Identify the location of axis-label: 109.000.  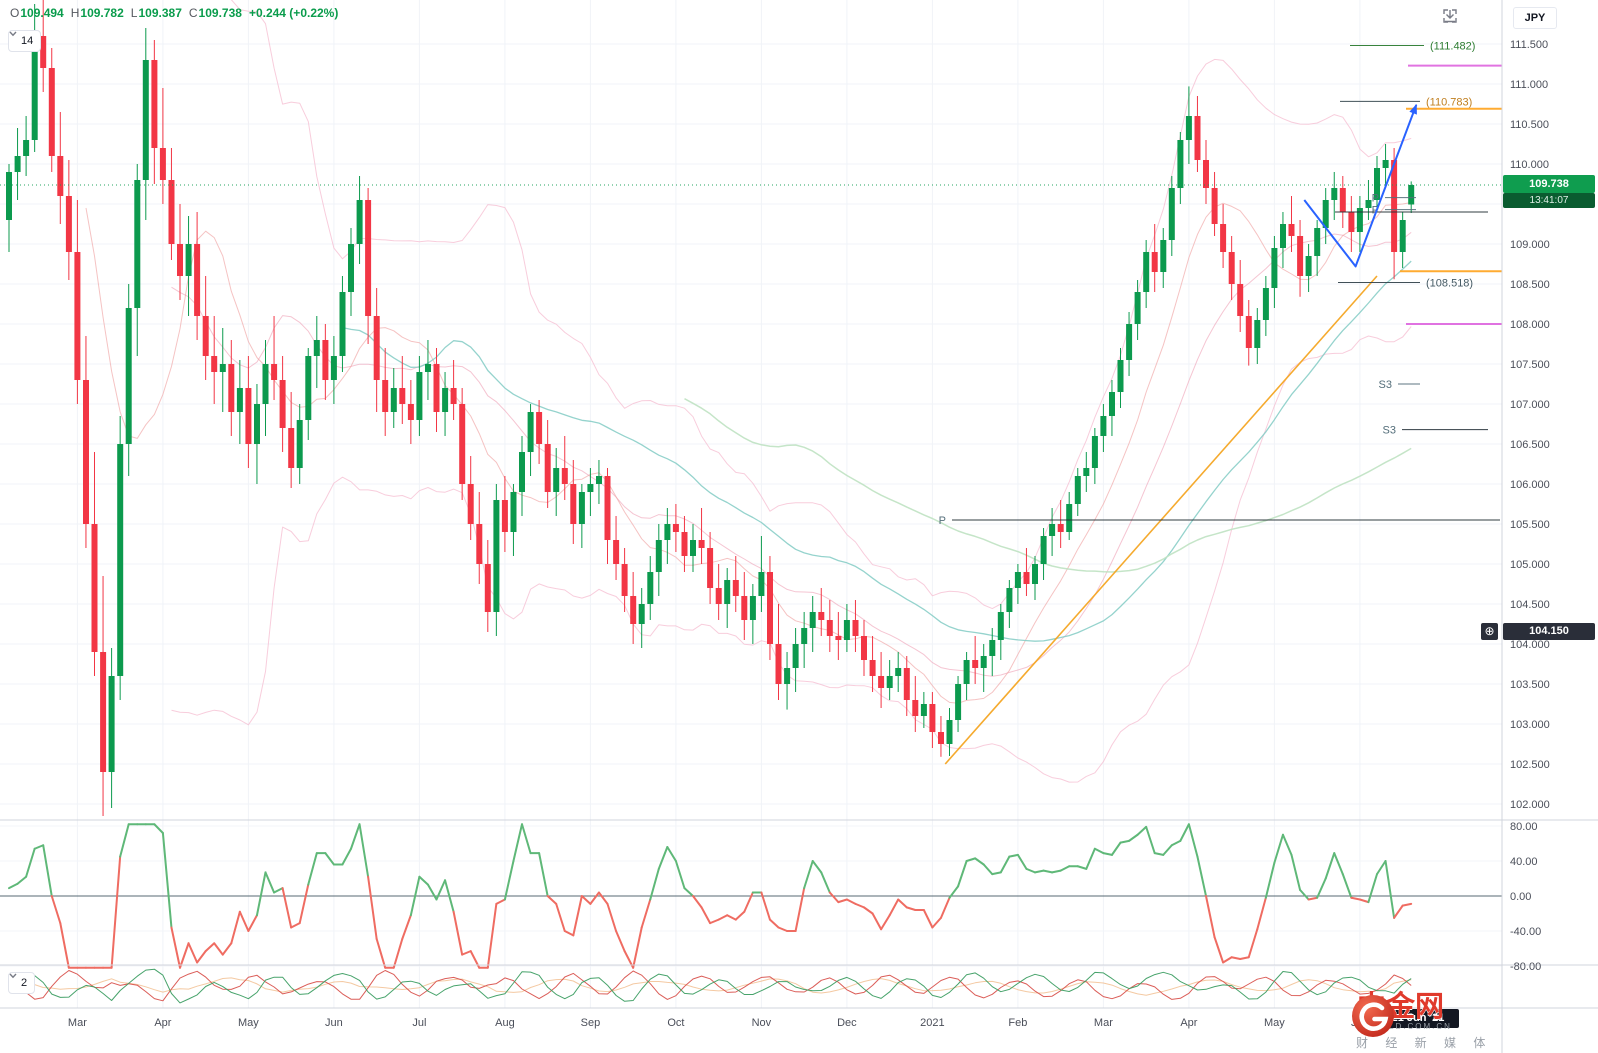
(1530, 245).